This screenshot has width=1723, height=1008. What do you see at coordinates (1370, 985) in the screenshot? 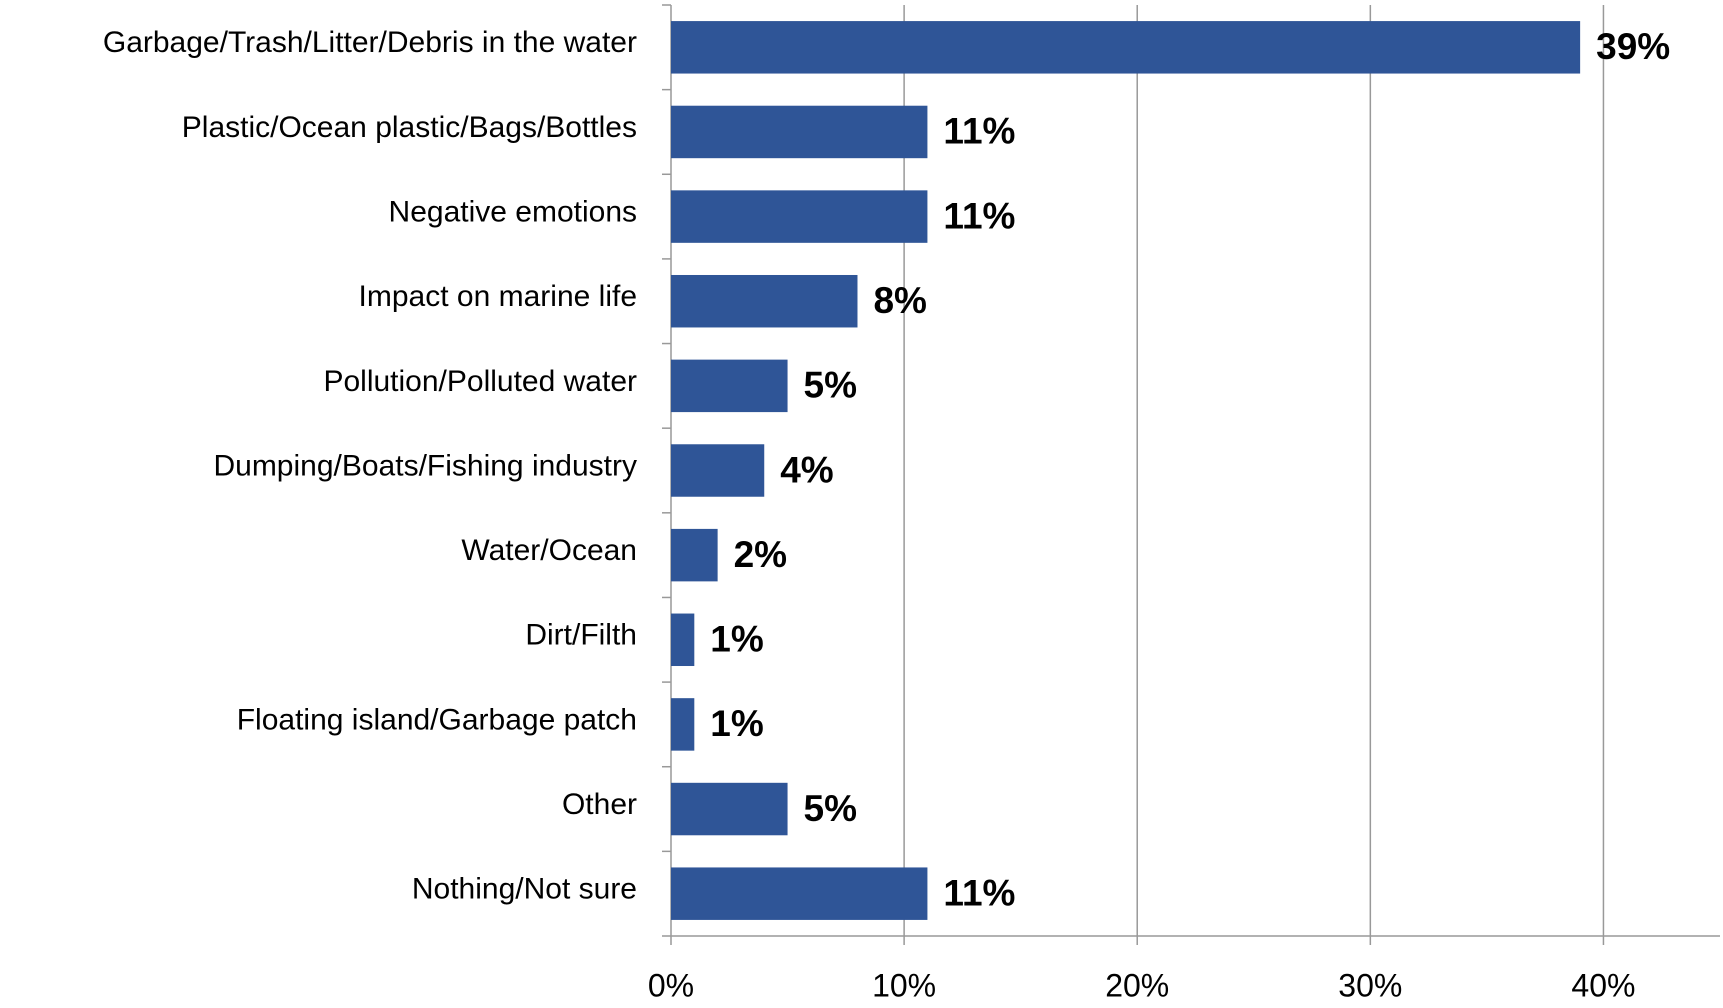
I see `x-tick-label: 30%` at bounding box center [1370, 985].